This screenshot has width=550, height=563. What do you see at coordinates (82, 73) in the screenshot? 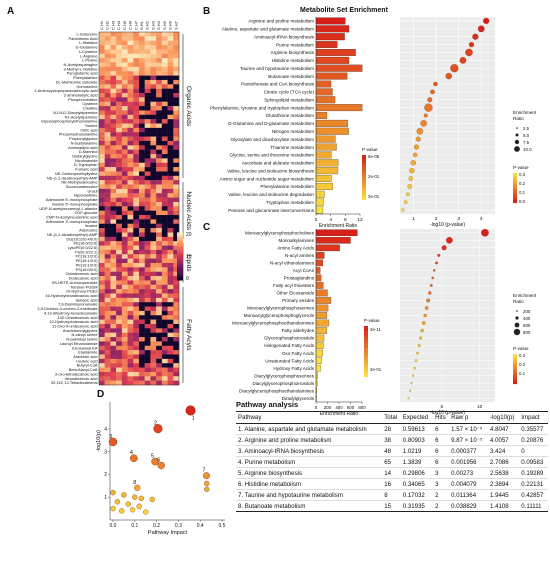
I see `heatmap-row-label: Pyroglutamic acid` at bounding box center [82, 73].